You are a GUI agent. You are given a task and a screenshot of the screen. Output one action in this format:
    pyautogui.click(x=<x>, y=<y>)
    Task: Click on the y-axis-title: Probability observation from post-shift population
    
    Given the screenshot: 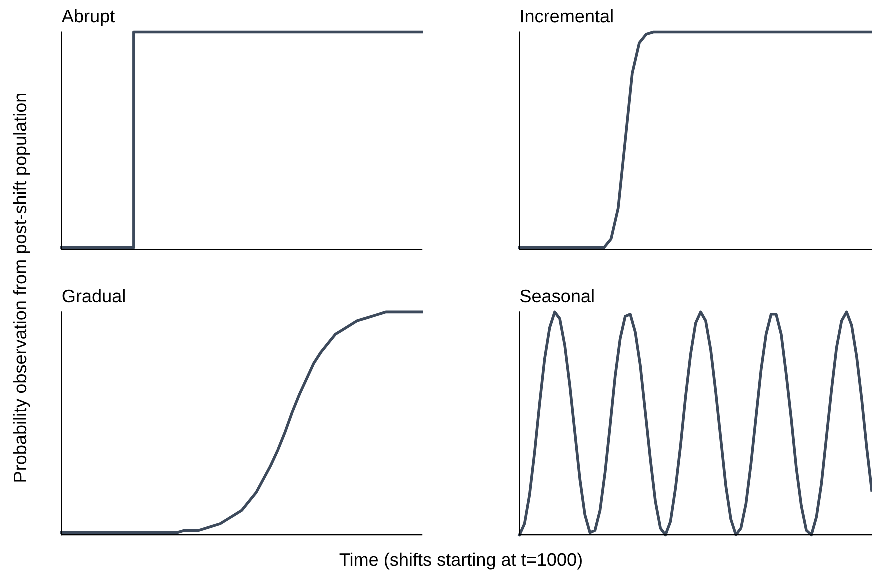 What is the action you would take?
    pyautogui.click(x=21, y=288)
    